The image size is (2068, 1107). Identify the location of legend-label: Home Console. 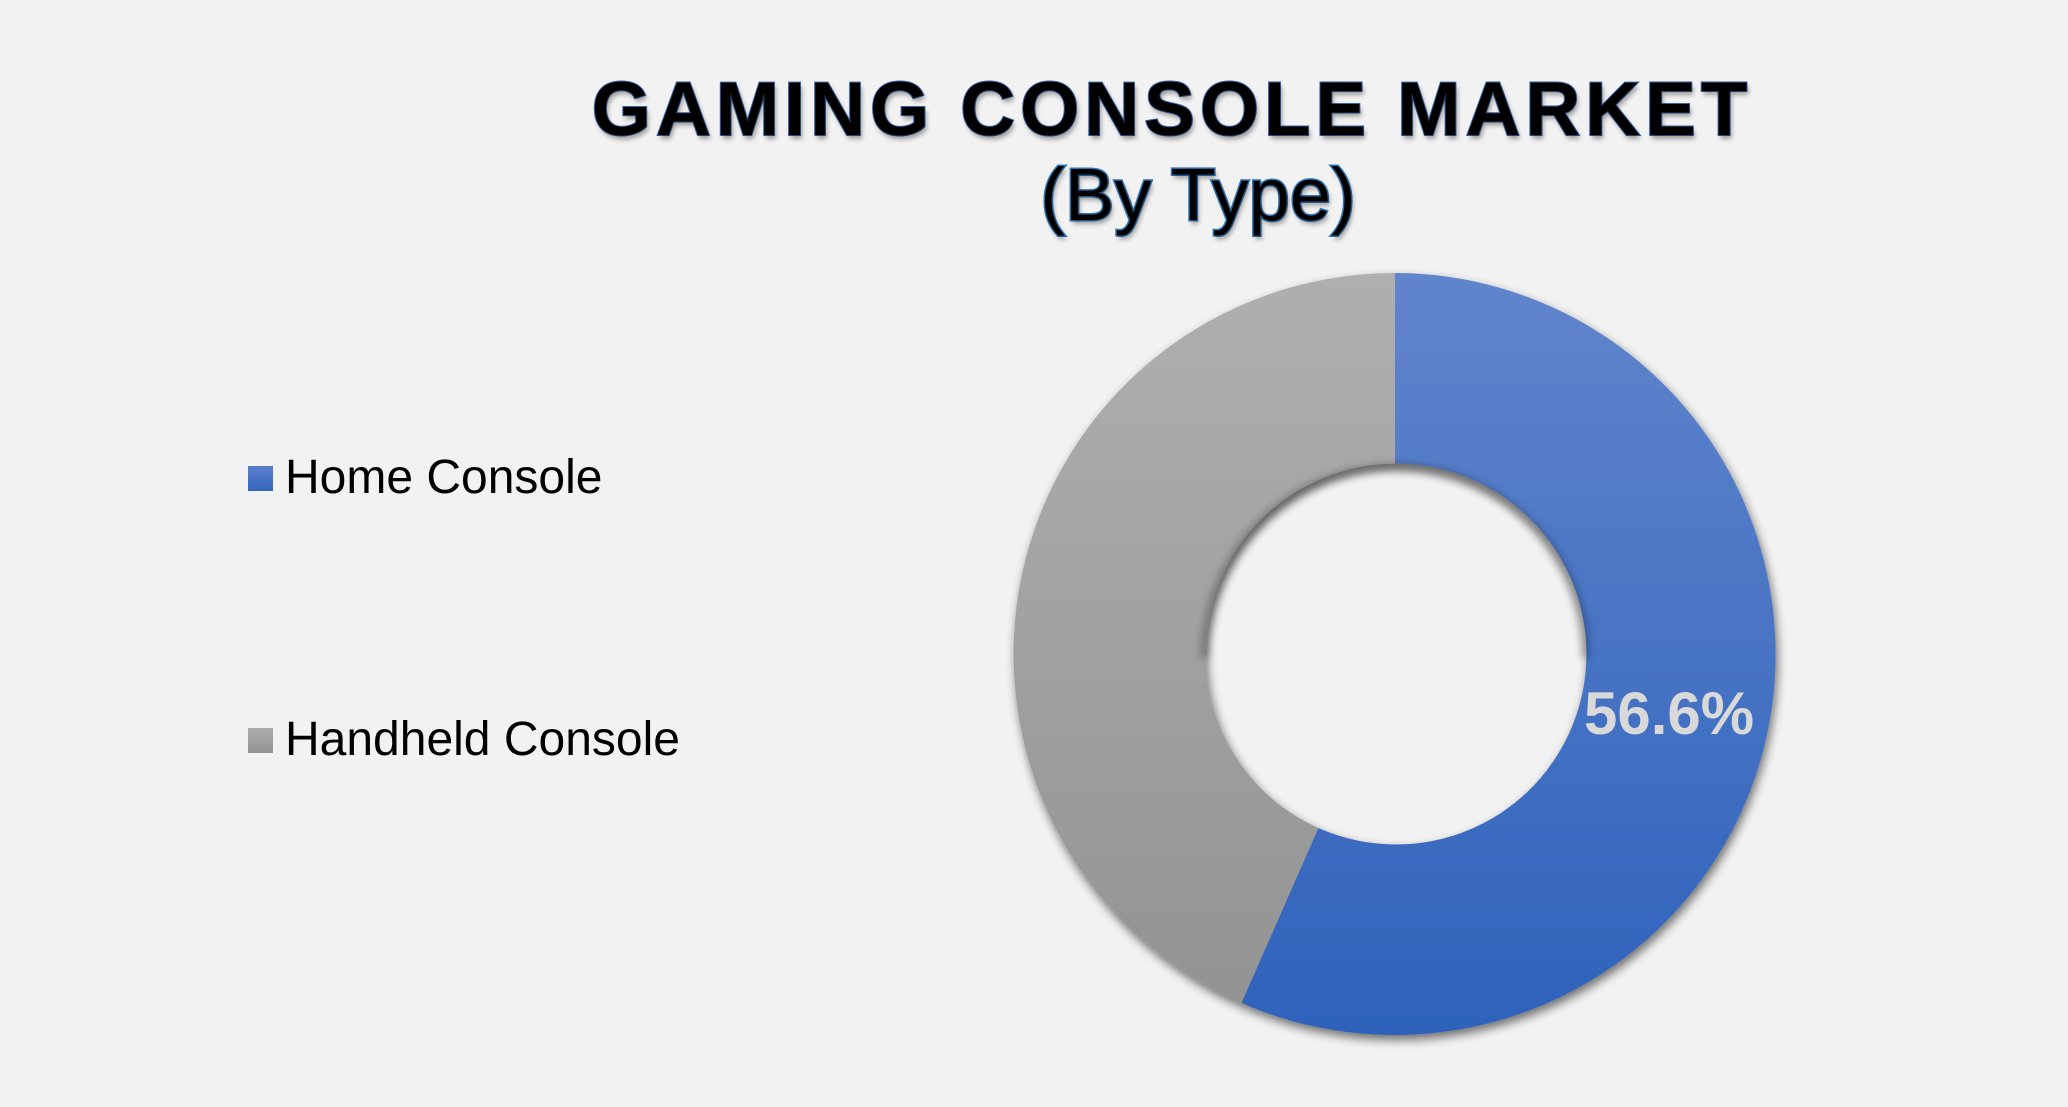
(444, 477).